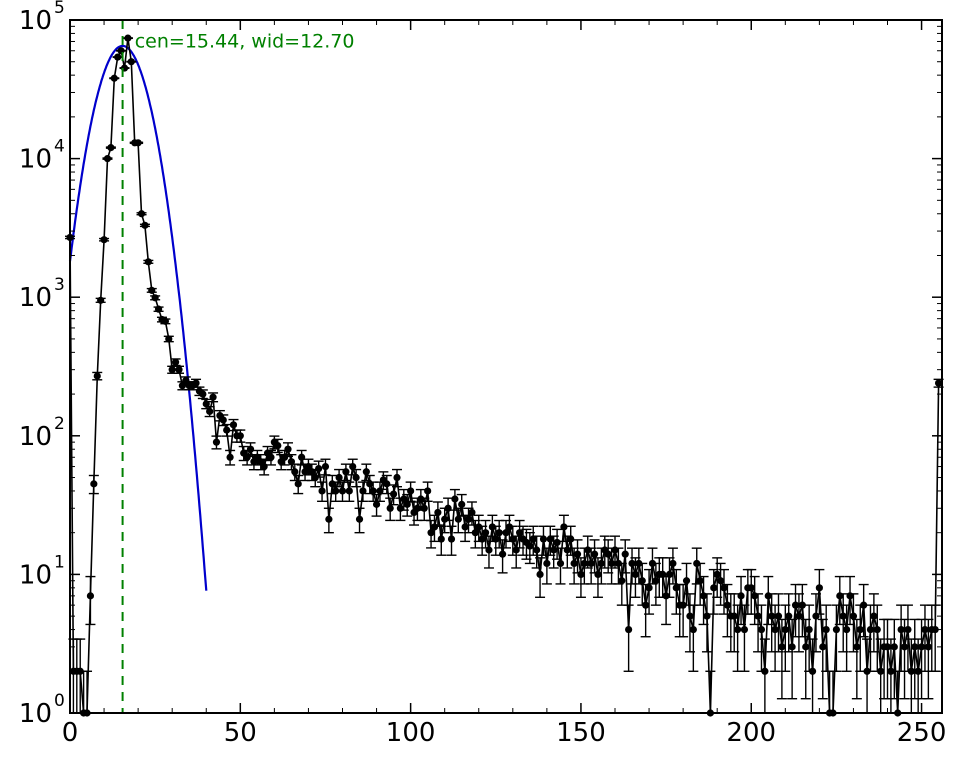 Image resolution: width=965 pixels, height=761 pixels. I want to click on fit-curve, so click(138, 317).